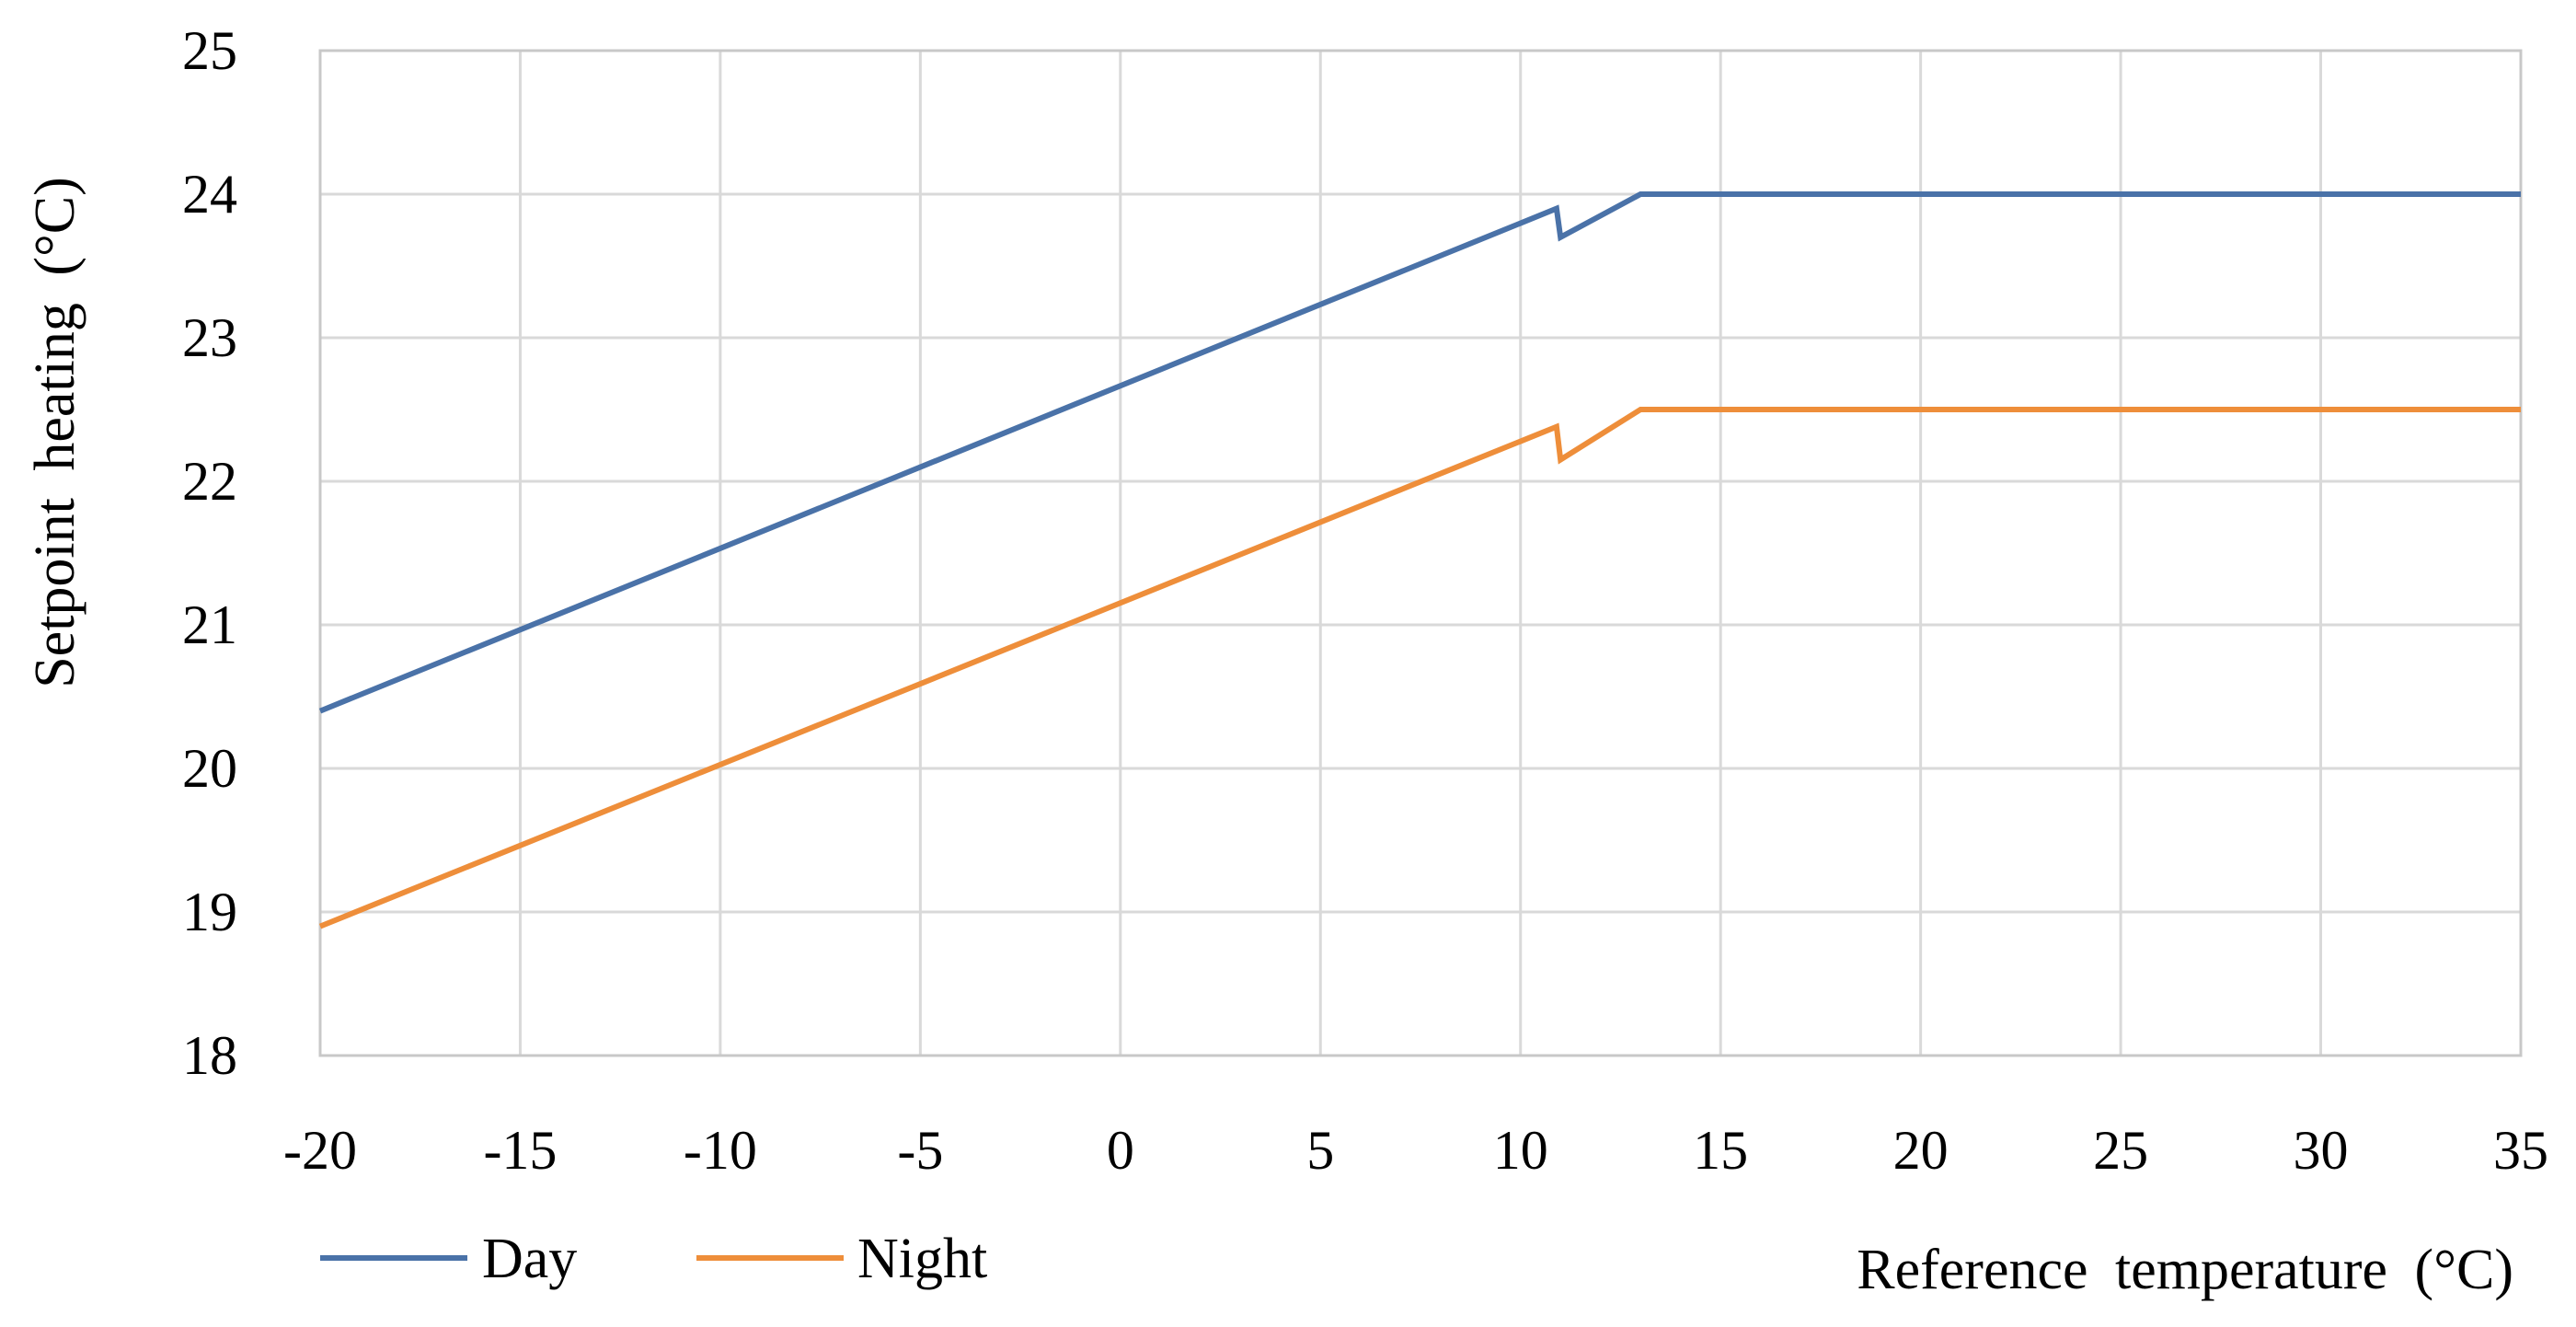 The width and height of the screenshot is (2576, 1327). I want to click on x-tick-label: -10, so click(720, 1151).